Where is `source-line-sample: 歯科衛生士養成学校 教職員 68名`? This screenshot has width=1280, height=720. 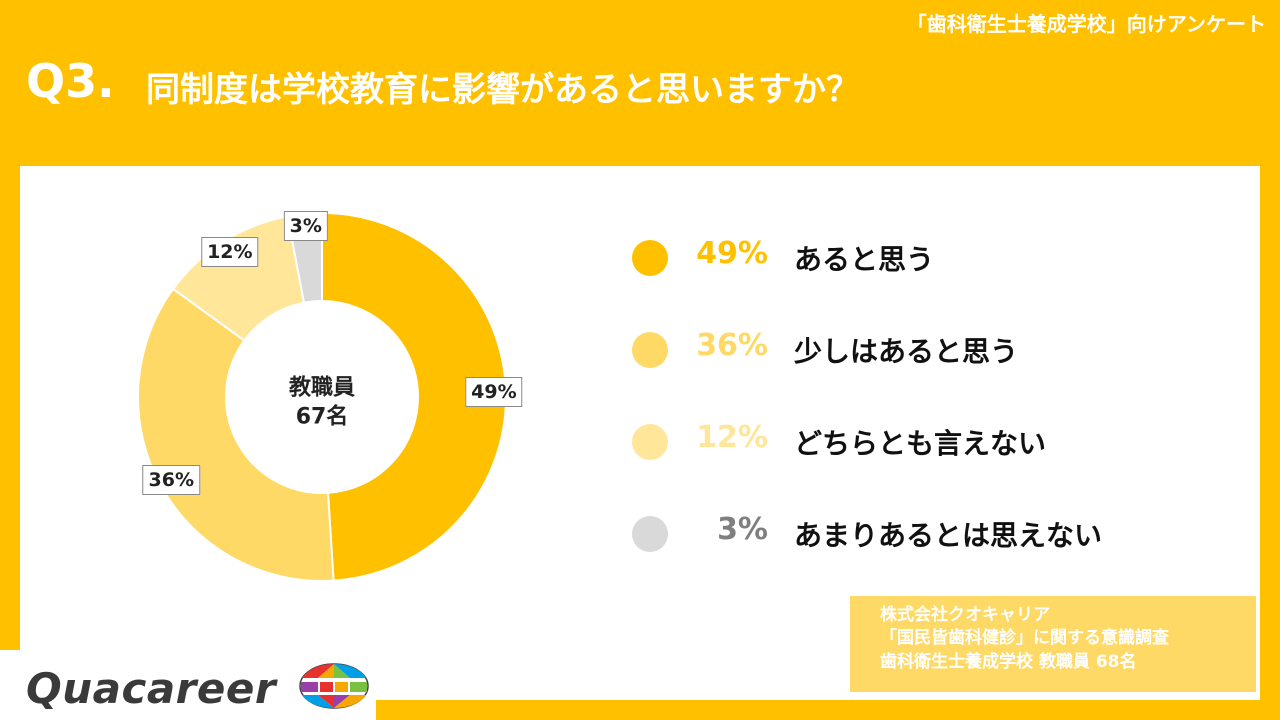 source-line-sample: 歯科衛生士養成学校 教職員 68名 is located at coordinates (1008, 661).